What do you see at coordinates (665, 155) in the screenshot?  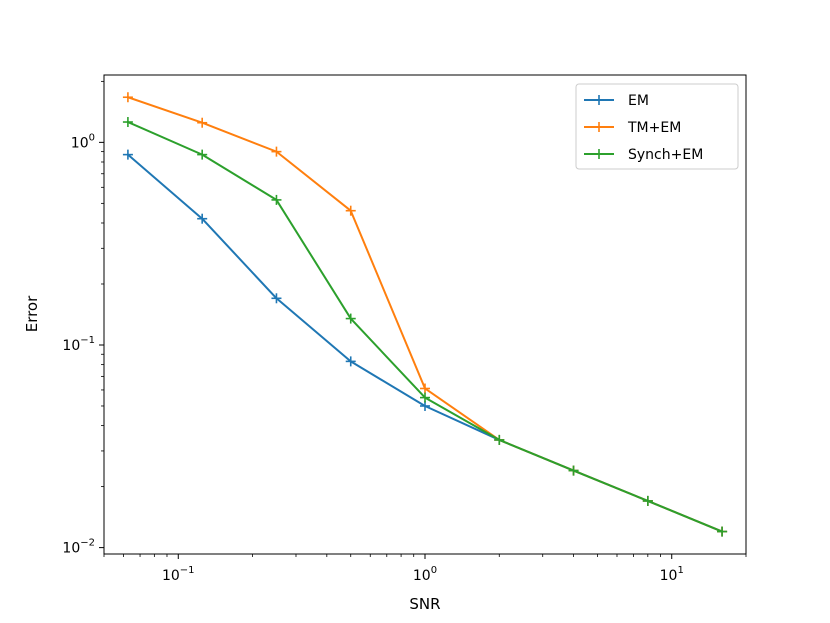 I see `legend-label: Synch+EM` at bounding box center [665, 155].